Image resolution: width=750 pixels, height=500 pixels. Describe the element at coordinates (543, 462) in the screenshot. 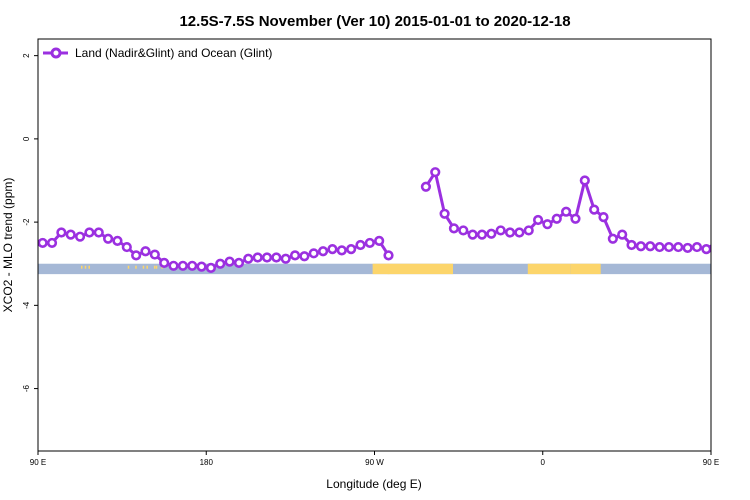

I see `x-tick-label: 0` at that location.